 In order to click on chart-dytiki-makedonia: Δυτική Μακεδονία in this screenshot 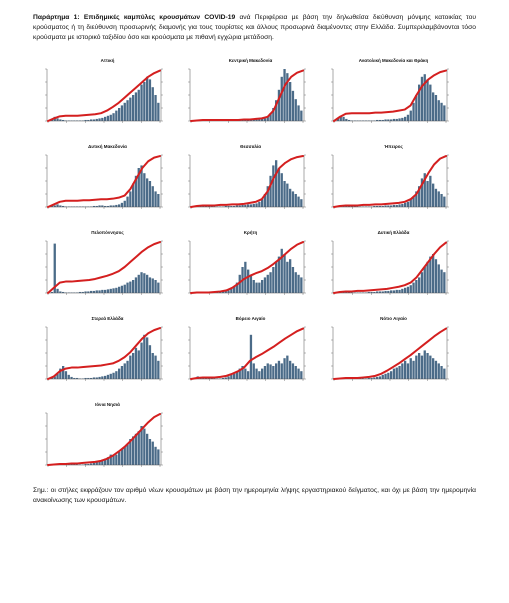, I will do `click(104, 186)`.